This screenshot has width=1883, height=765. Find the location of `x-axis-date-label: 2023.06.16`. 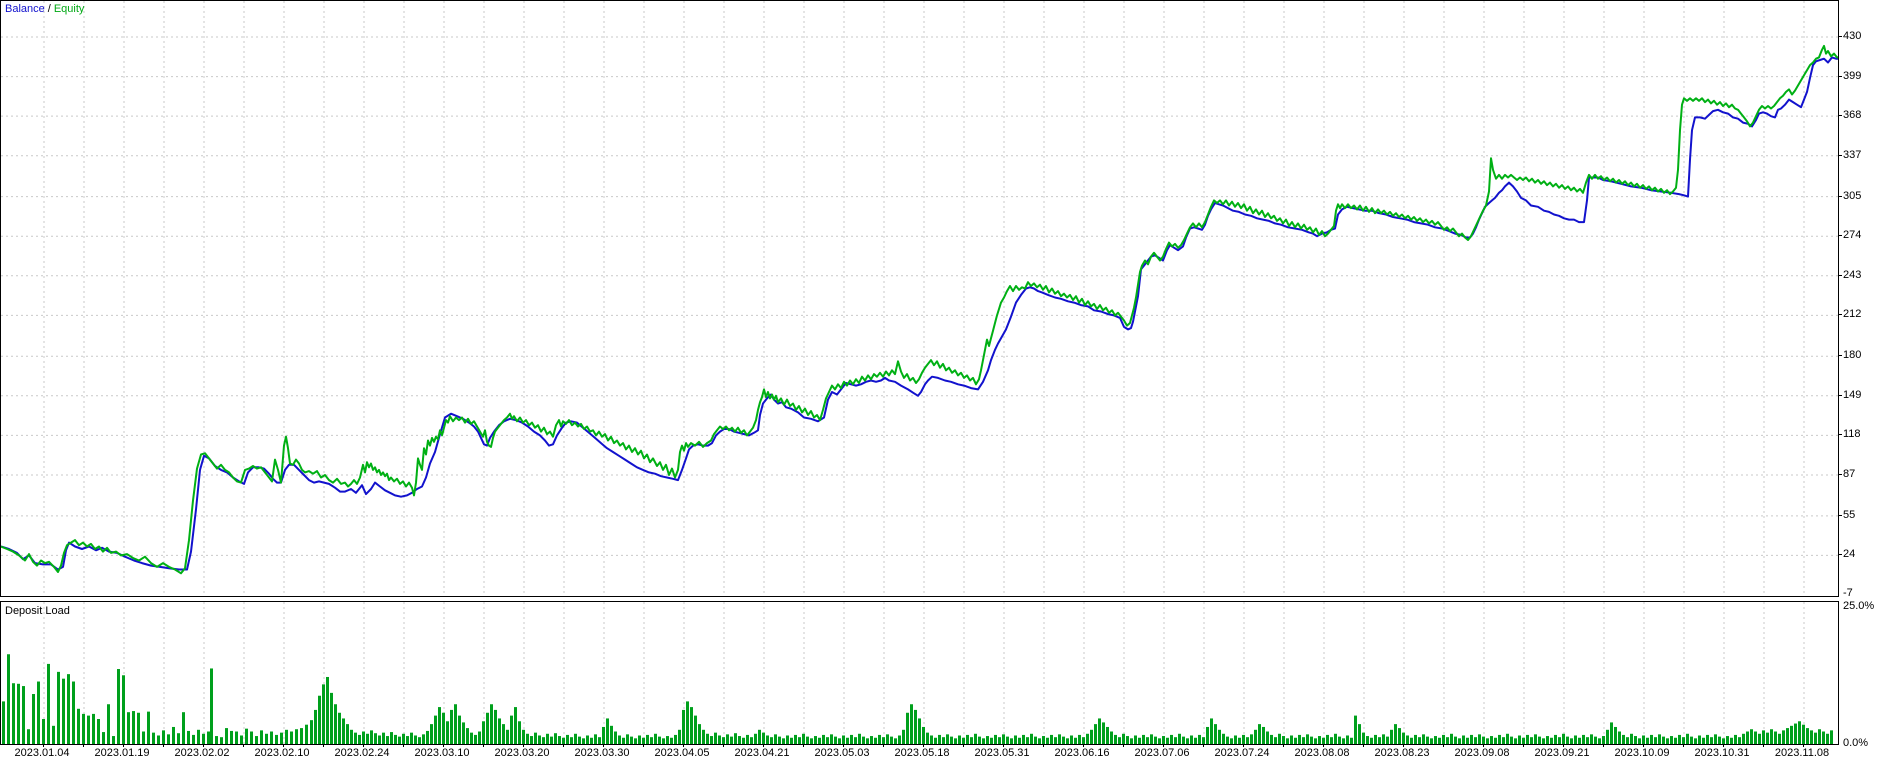

x-axis-date-label: 2023.06.16 is located at coordinates (1082, 753).